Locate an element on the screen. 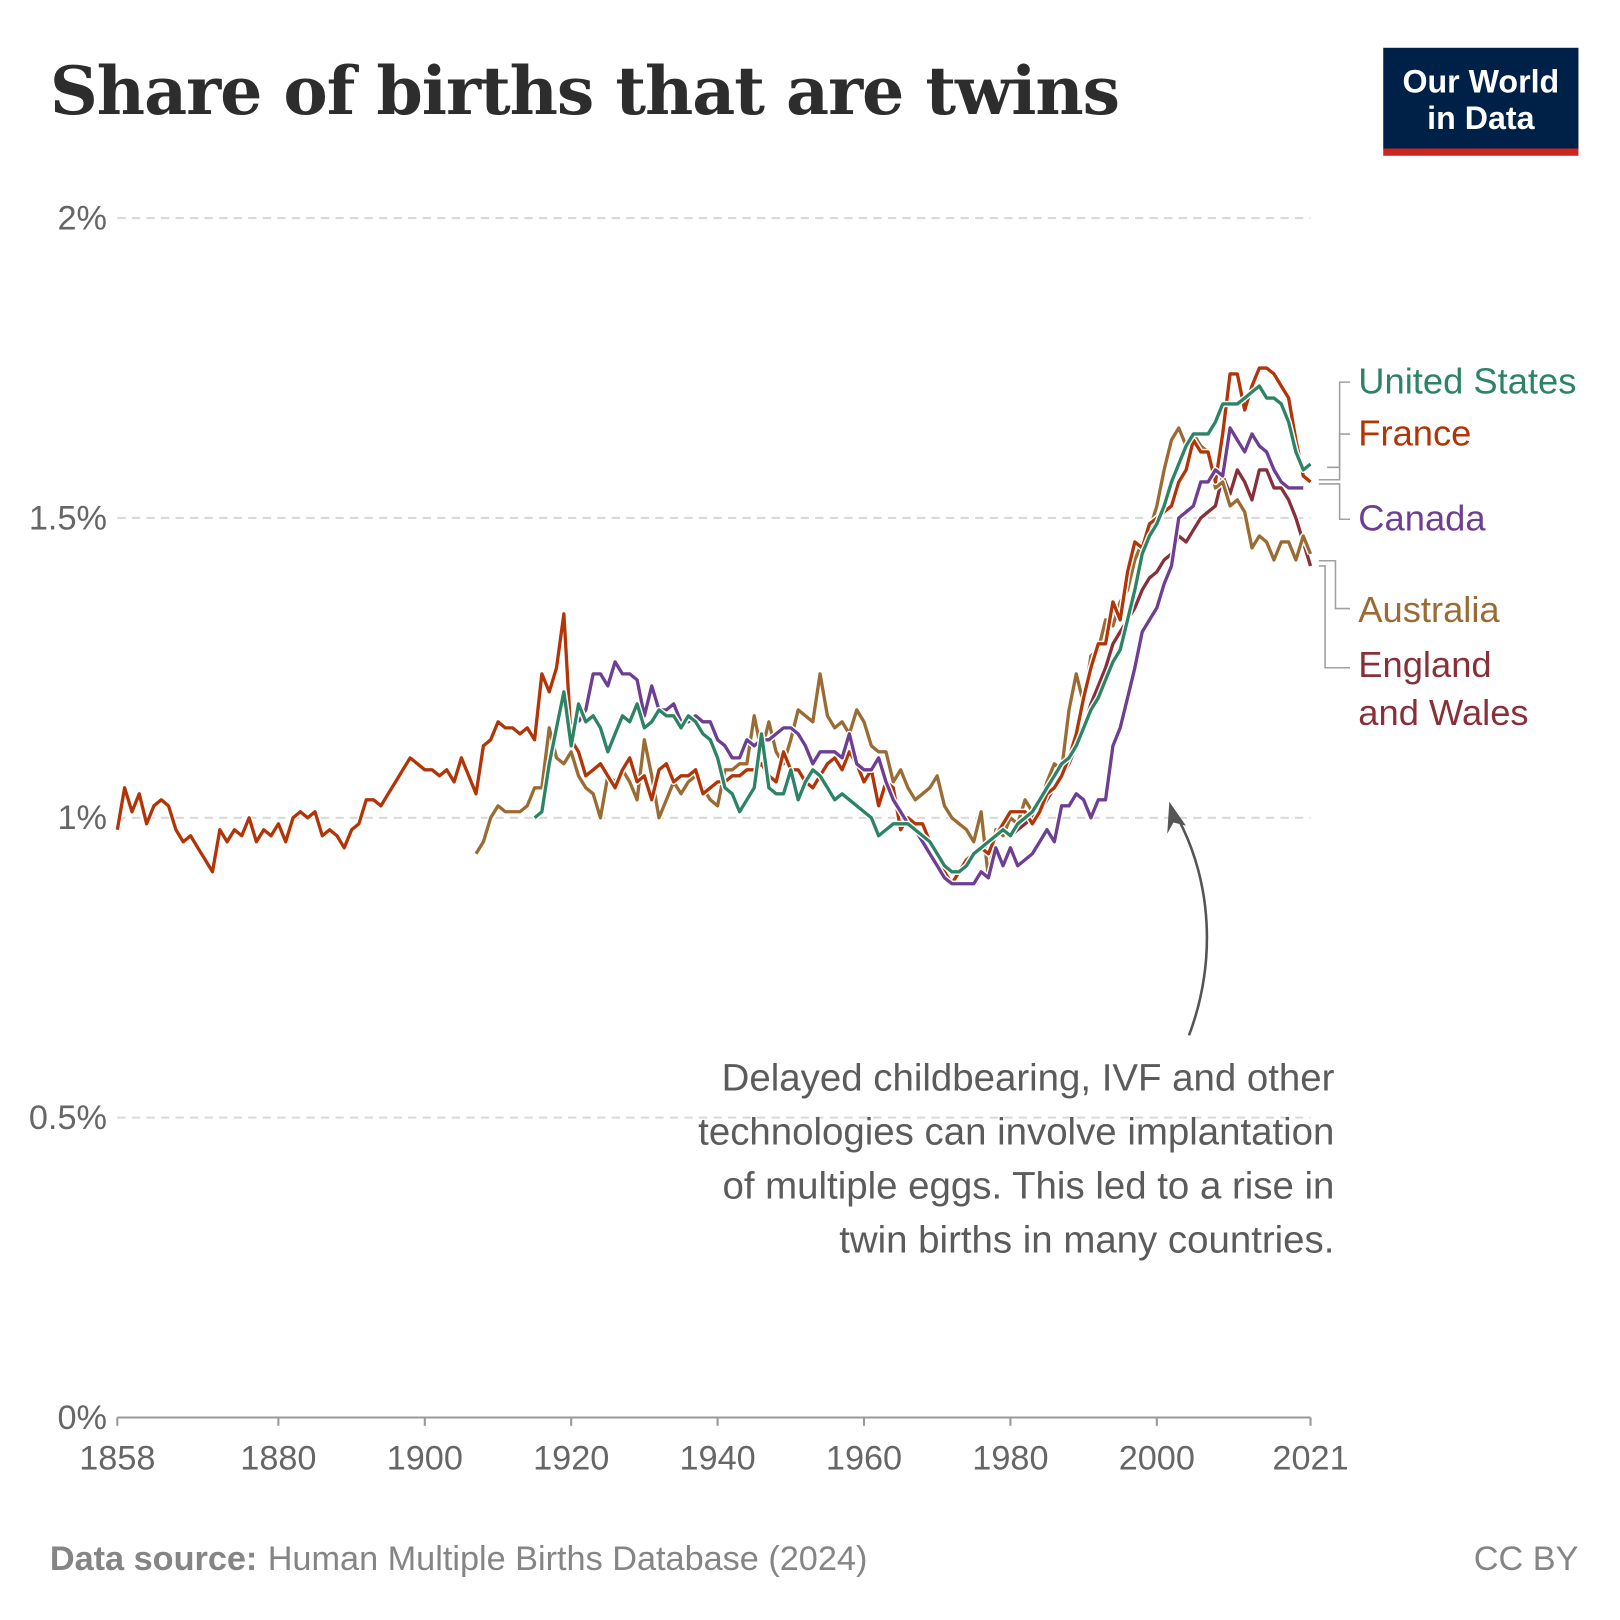  logo-line-1: Our World is located at coordinates (1480, 81).